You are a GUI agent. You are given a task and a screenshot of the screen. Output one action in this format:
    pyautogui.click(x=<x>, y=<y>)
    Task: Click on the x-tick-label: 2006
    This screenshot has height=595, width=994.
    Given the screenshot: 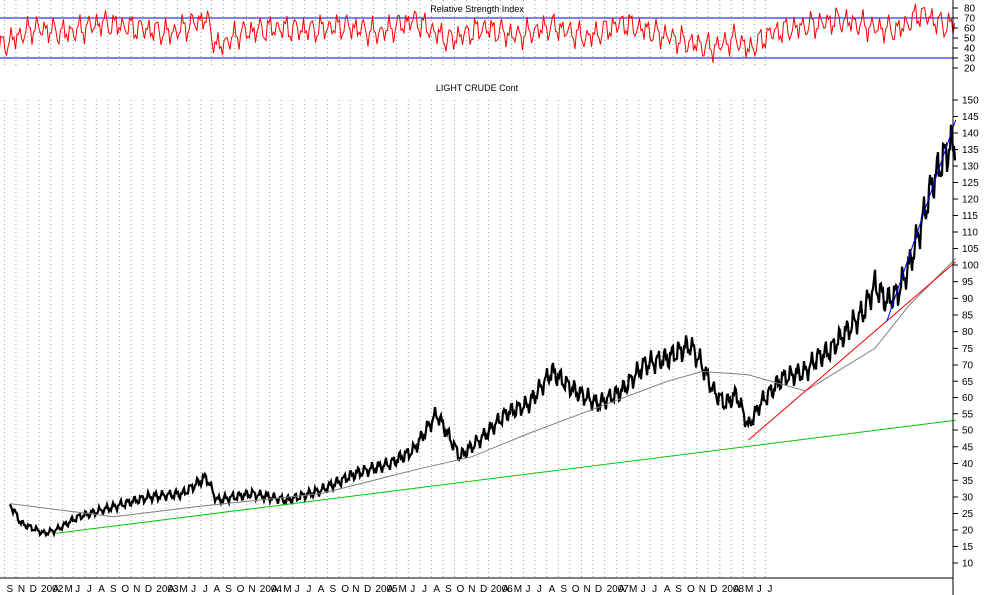 What is the action you would take?
    pyautogui.click(x=502, y=589)
    